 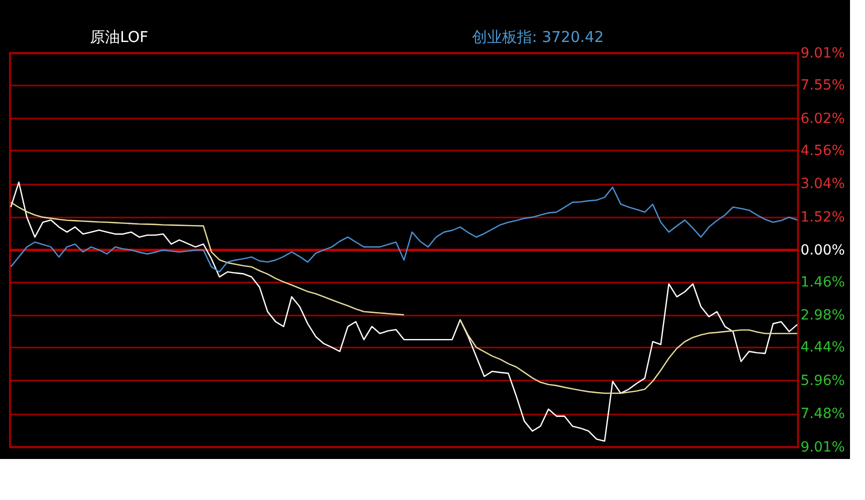 I want to click on y-tick-label: 0.00%, so click(x=822, y=250).